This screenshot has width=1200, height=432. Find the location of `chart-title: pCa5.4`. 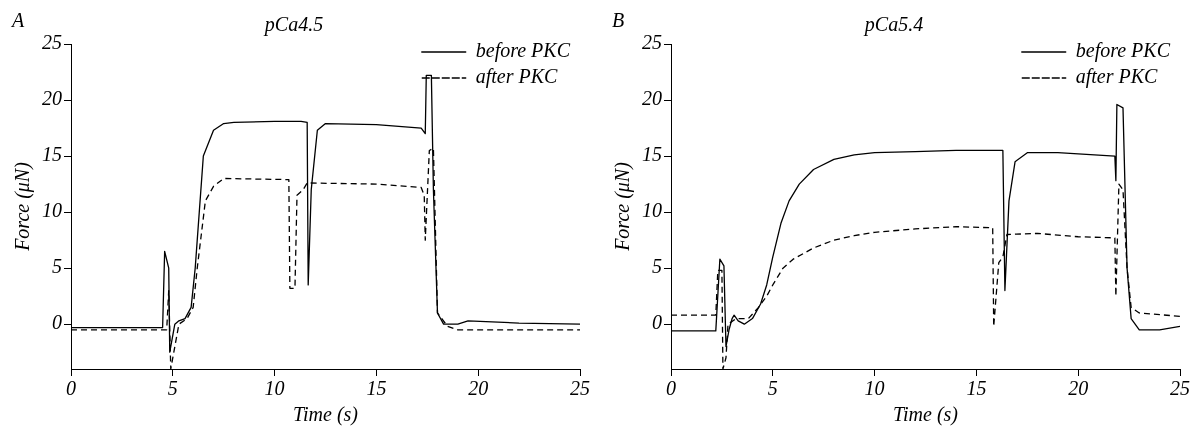

chart-title: pCa5.4 is located at coordinates (893, 25).